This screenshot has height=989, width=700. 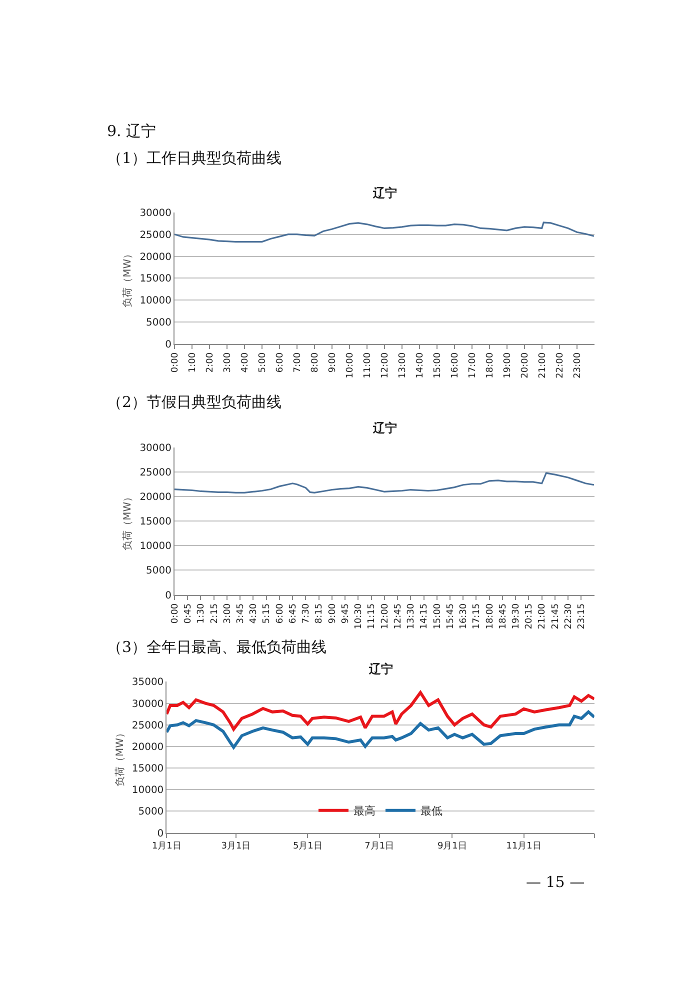 I want to click on x-tick-label: 19:30, so click(x=517, y=616).